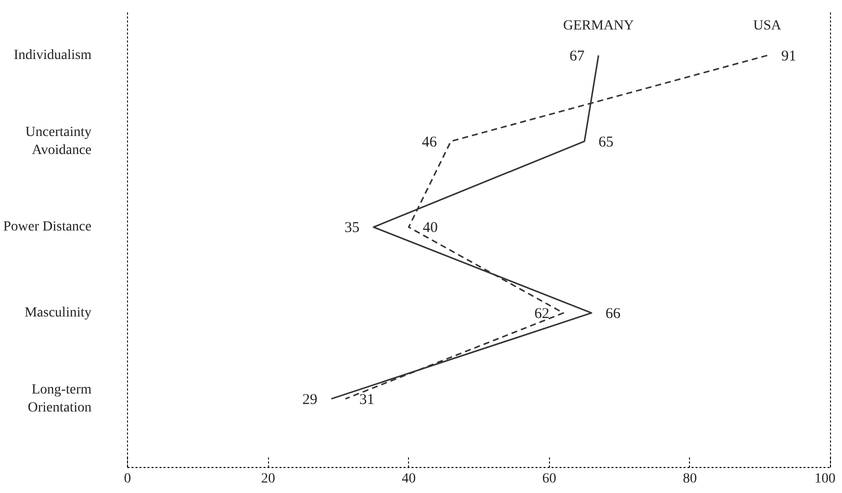  What do you see at coordinates (268, 479) in the screenshot?
I see `x-tick-label: 20` at bounding box center [268, 479].